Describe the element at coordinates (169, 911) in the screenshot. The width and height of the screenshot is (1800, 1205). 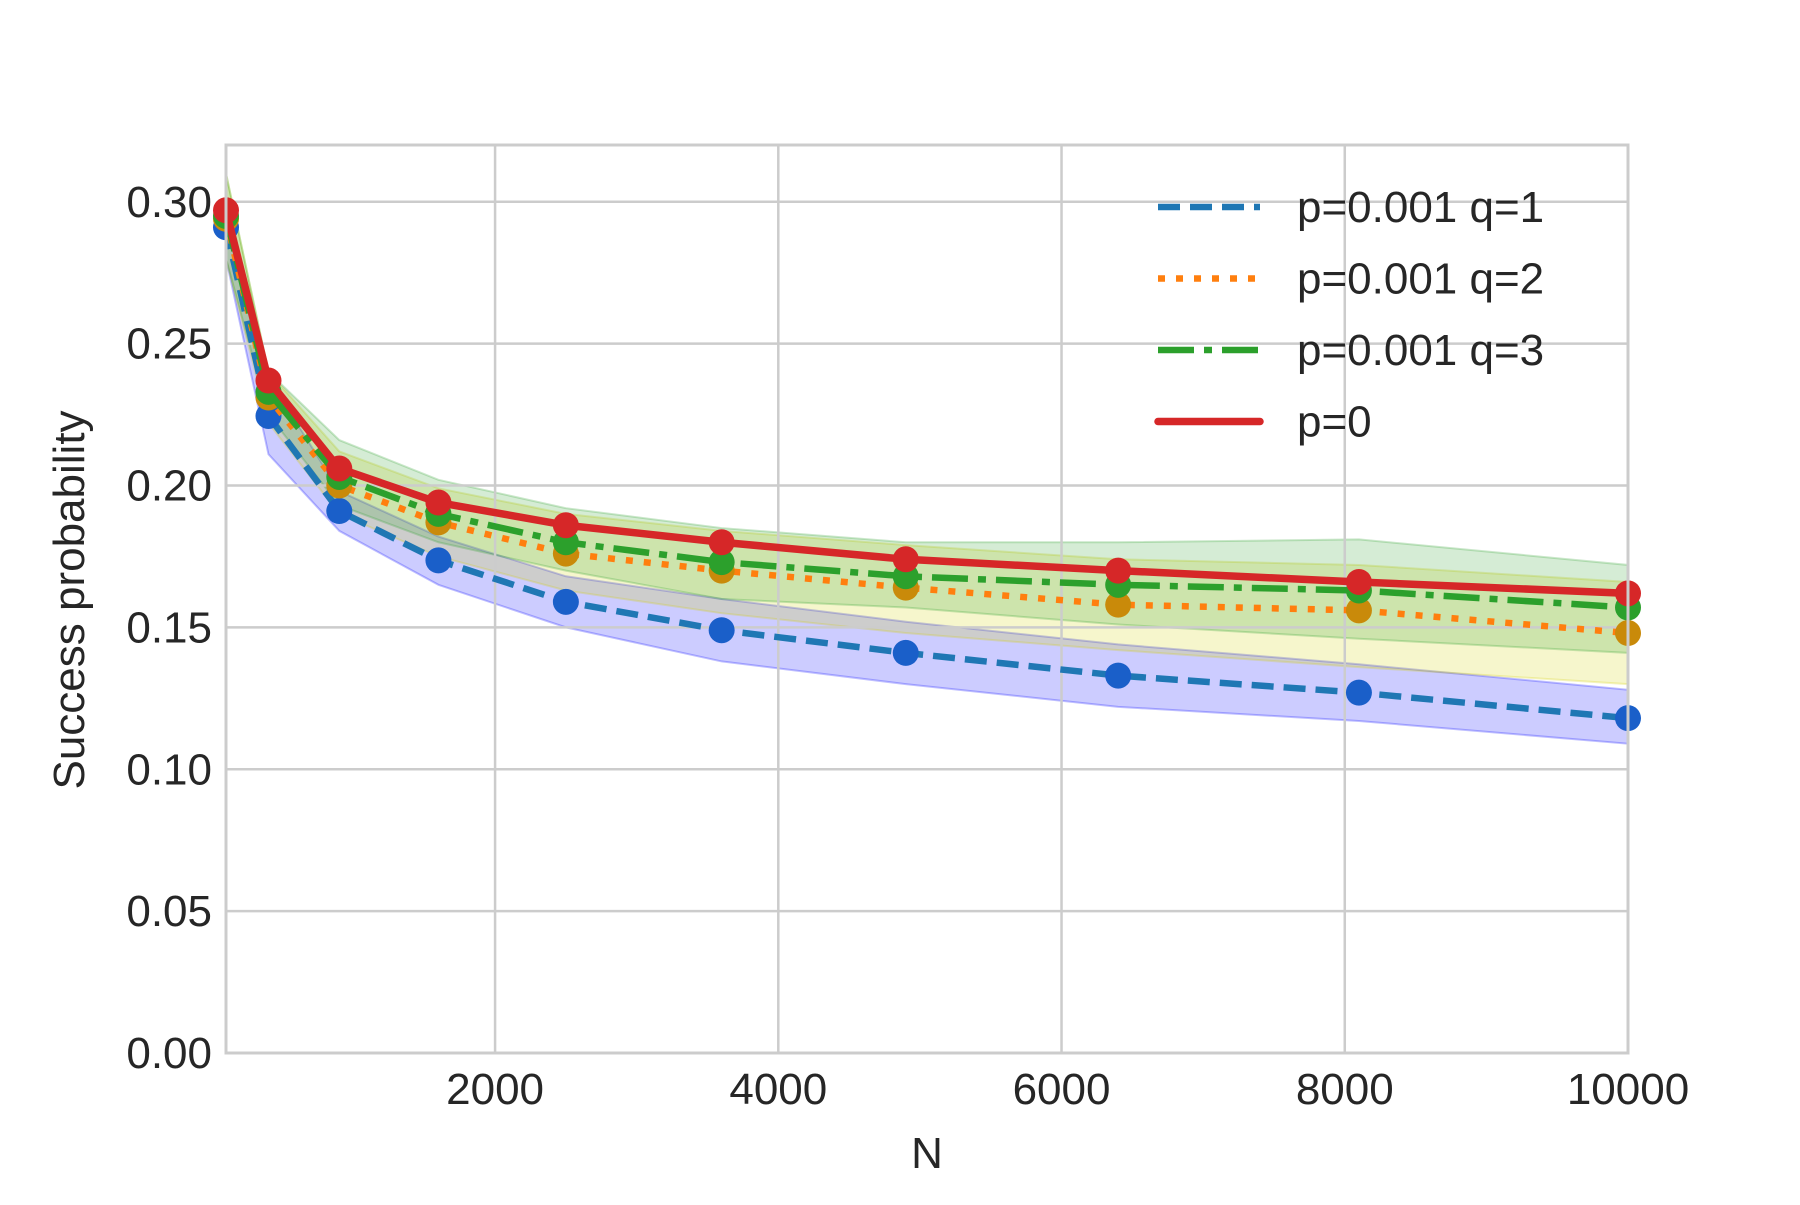
I see `y-tick-label: 0.05` at that location.